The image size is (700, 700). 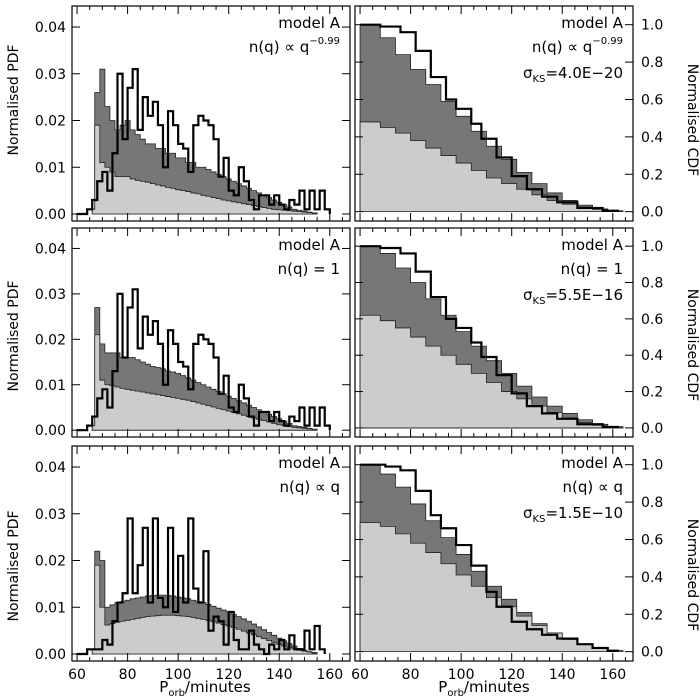 I want to click on sigma-value: =5.5E−16, so click(x=584, y=295).